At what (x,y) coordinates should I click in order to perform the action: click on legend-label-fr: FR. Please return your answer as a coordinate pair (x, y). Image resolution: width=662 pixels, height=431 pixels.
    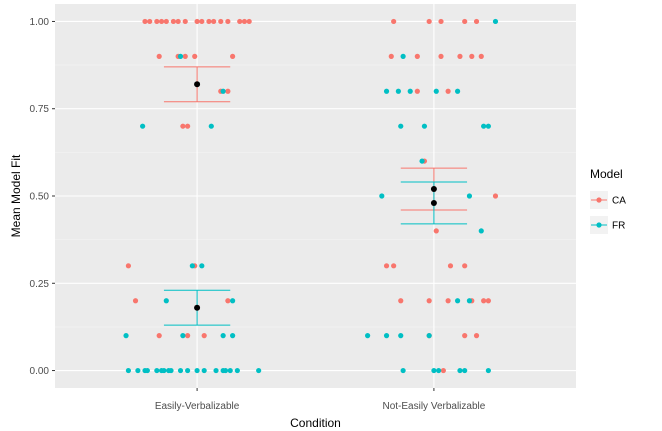
    Looking at the image, I should click on (618, 226).